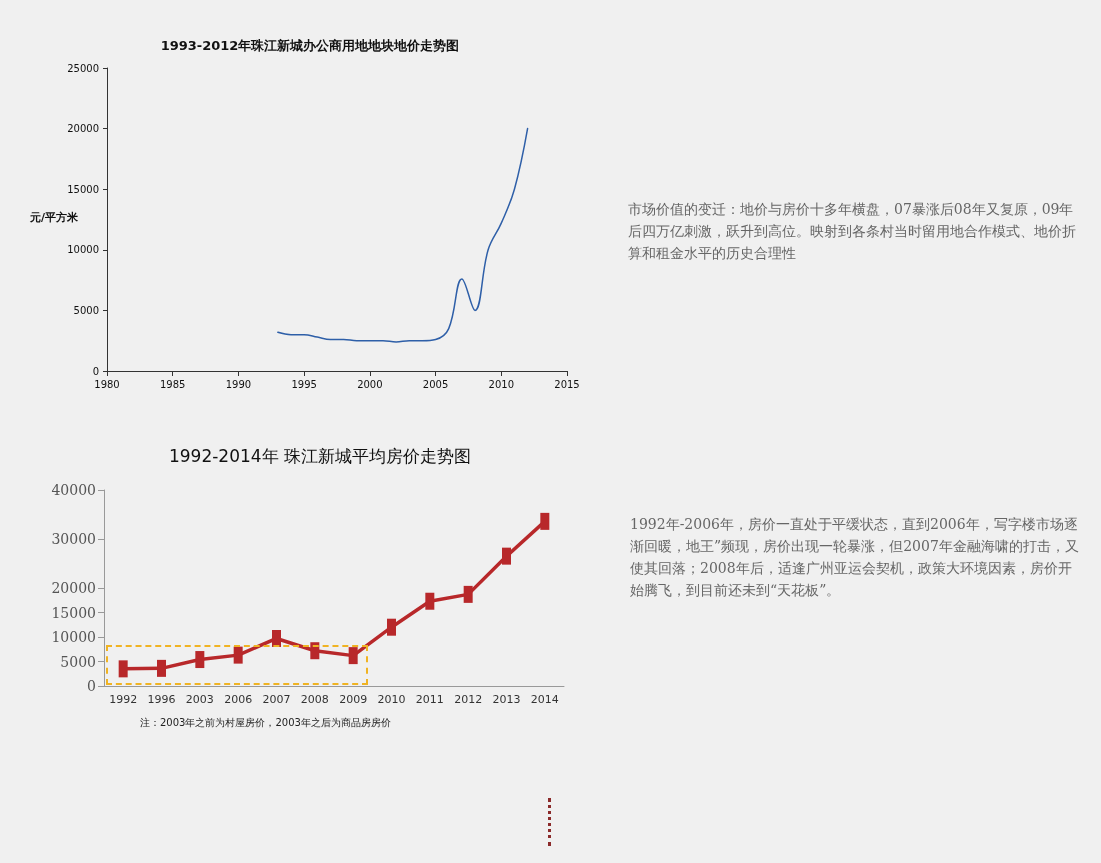 Image resolution: width=1101 pixels, height=863 pixels. What do you see at coordinates (172, 384) in the screenshot?
I see `x-tick-label: 1985` at bounding box center [172, 384].